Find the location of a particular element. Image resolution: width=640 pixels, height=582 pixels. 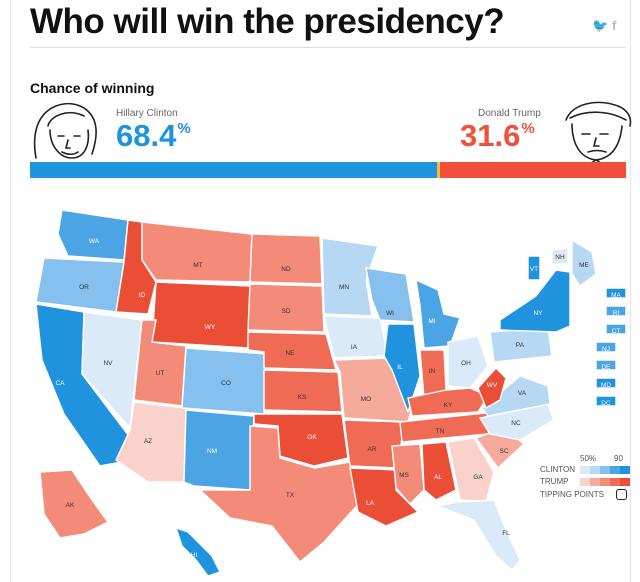

state-label-ct: CT is located at coordinates (616, 331).